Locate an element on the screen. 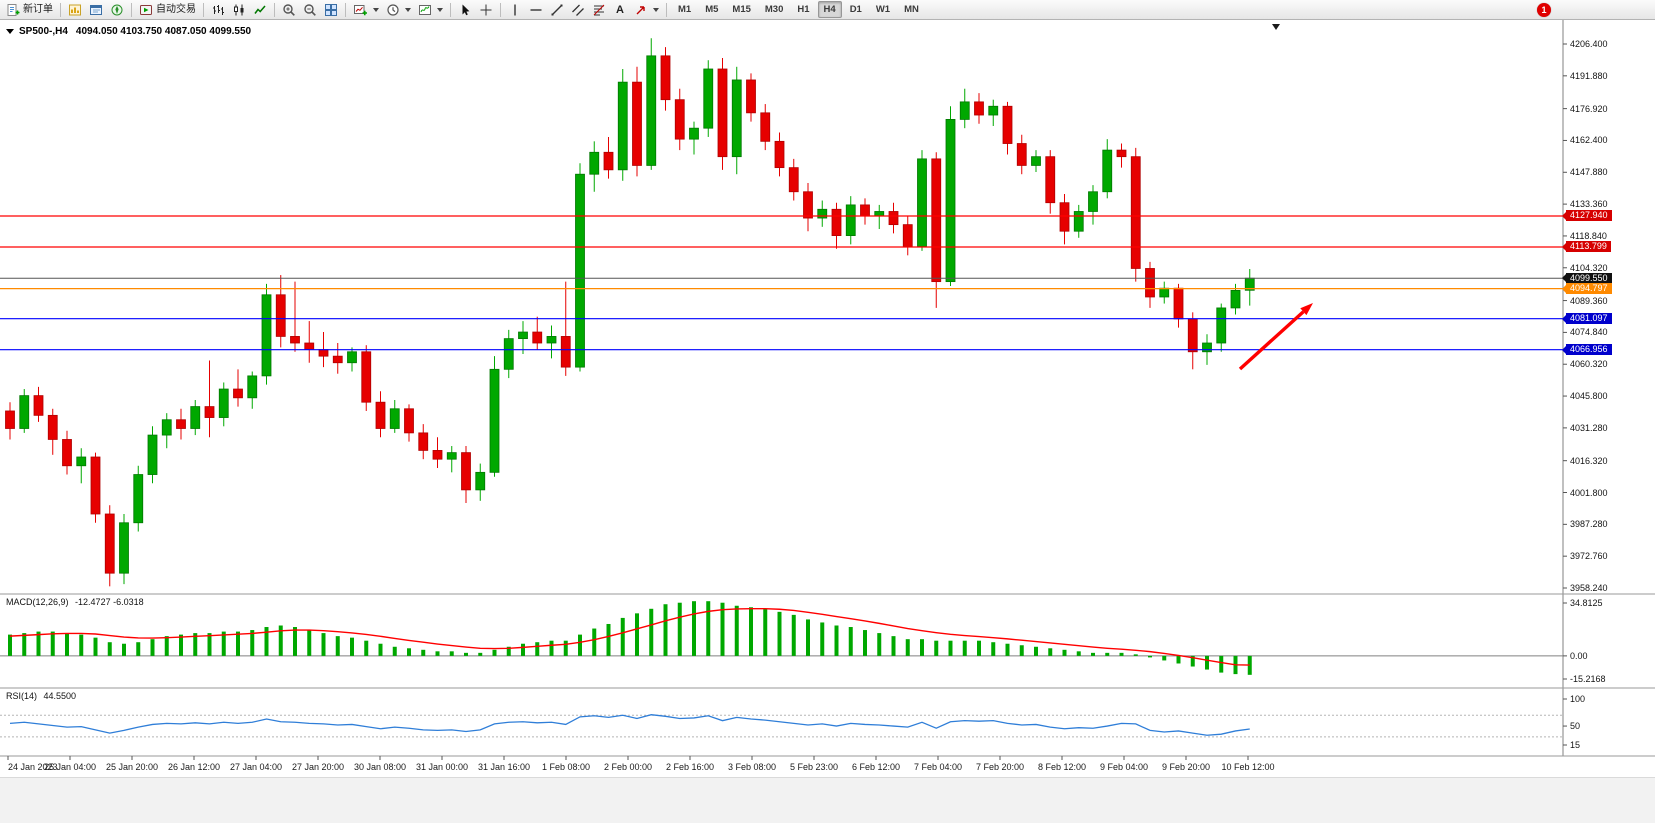  autotrading-button: 自动交易 is located at coordinates (167, 10).